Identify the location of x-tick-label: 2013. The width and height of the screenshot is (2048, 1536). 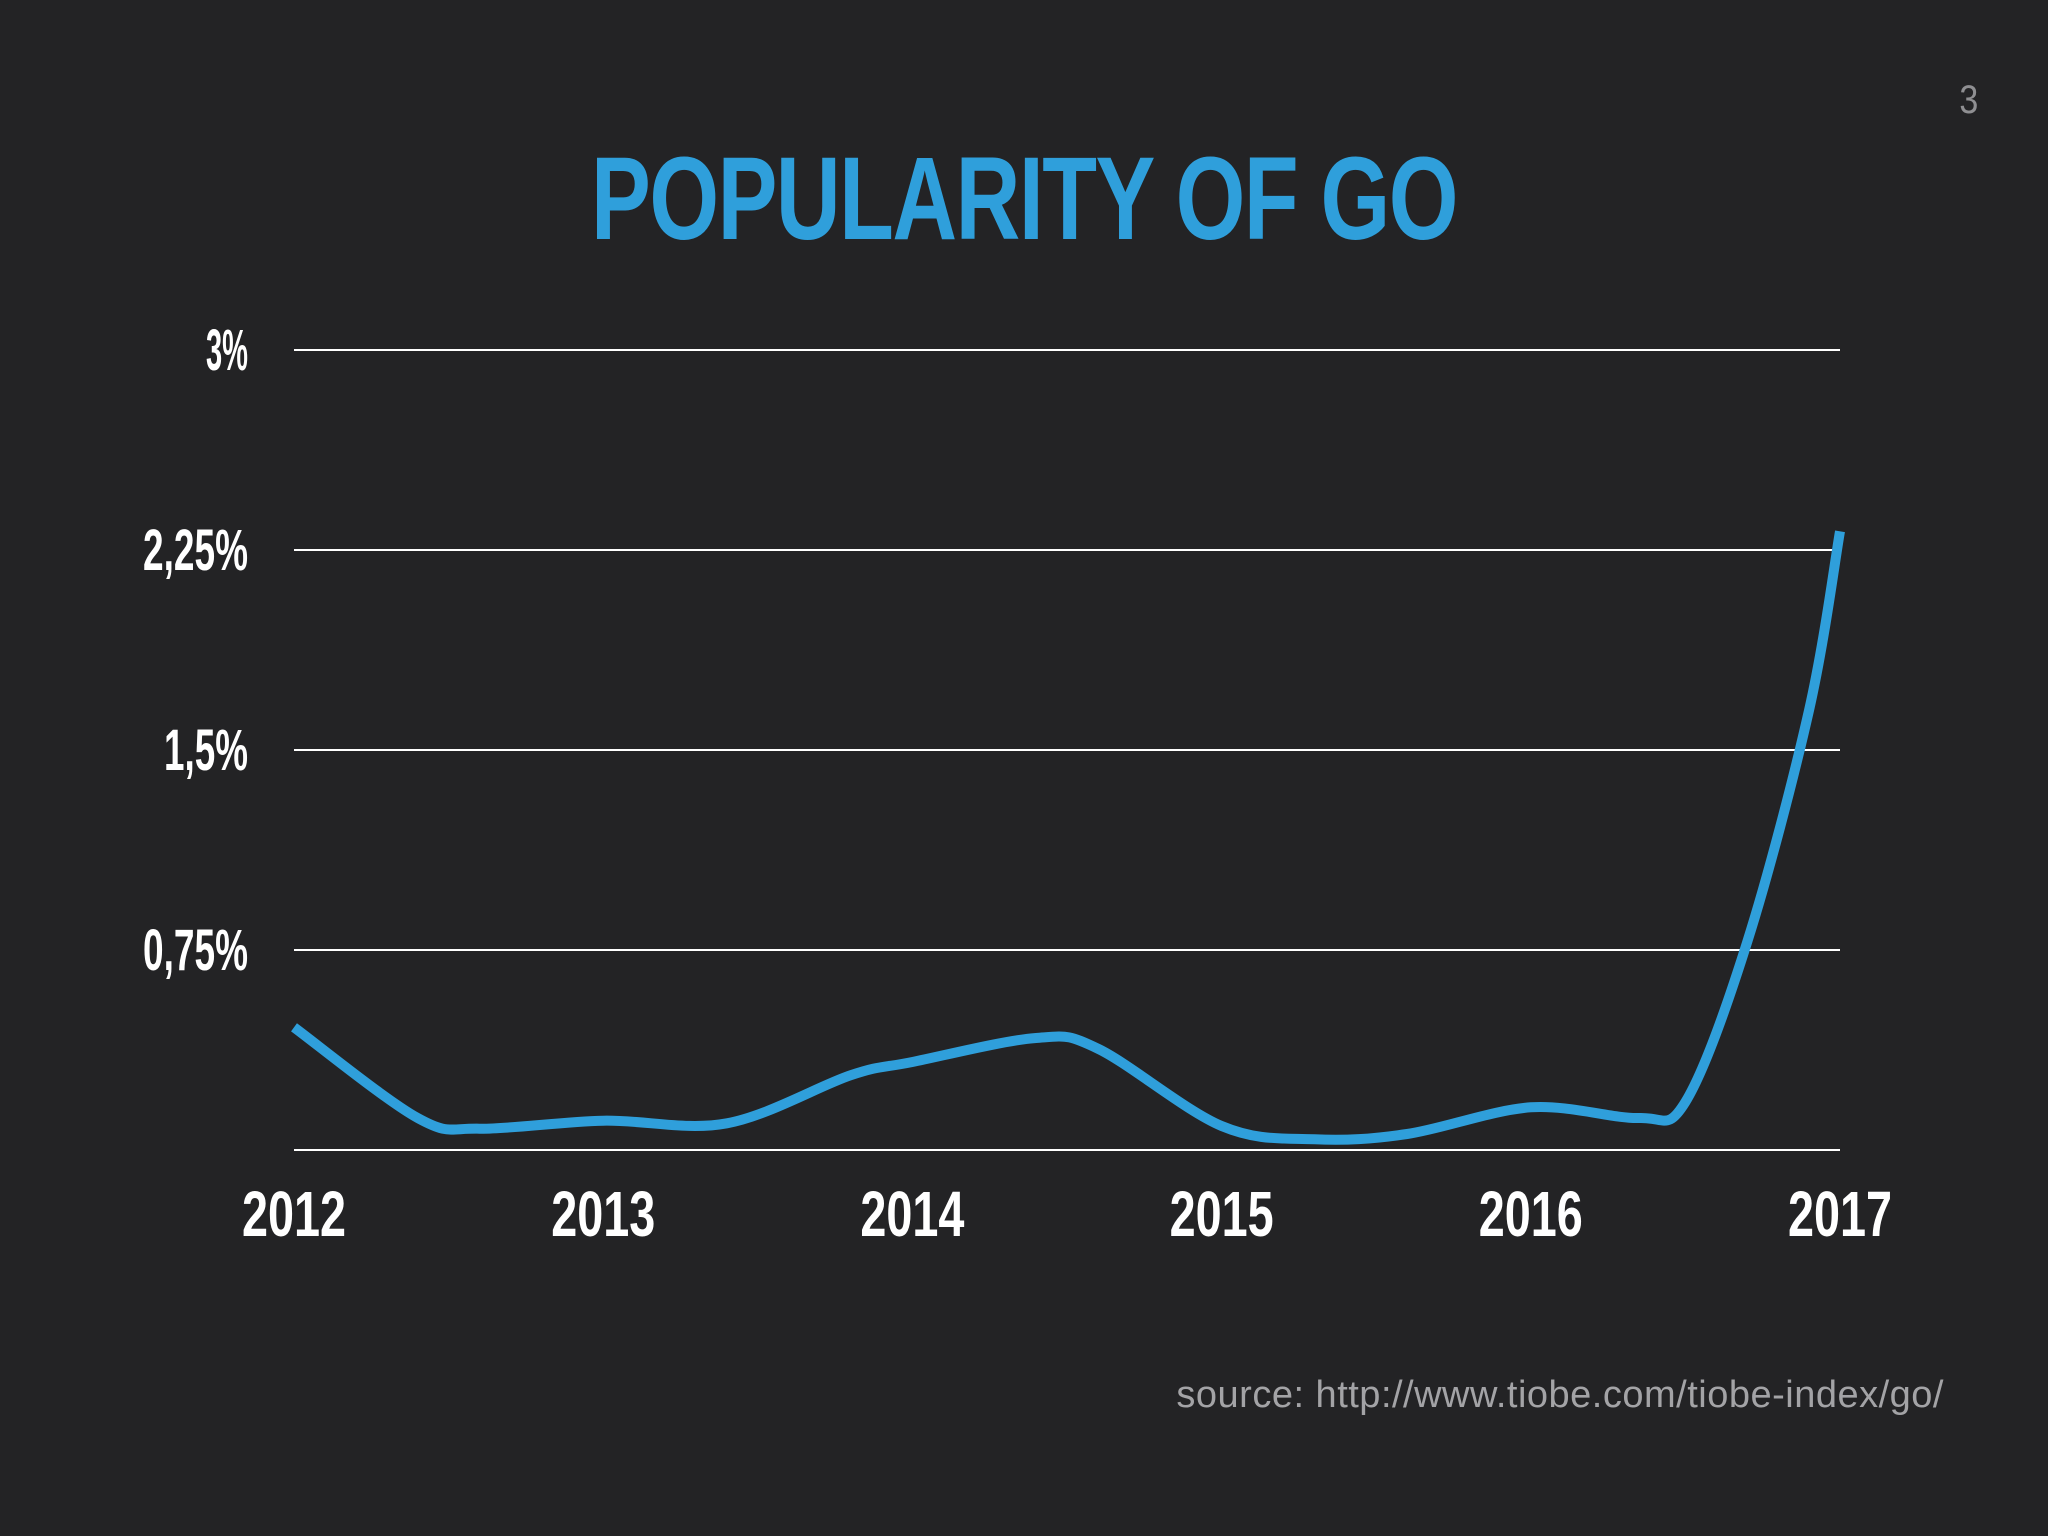
(603, 1214).